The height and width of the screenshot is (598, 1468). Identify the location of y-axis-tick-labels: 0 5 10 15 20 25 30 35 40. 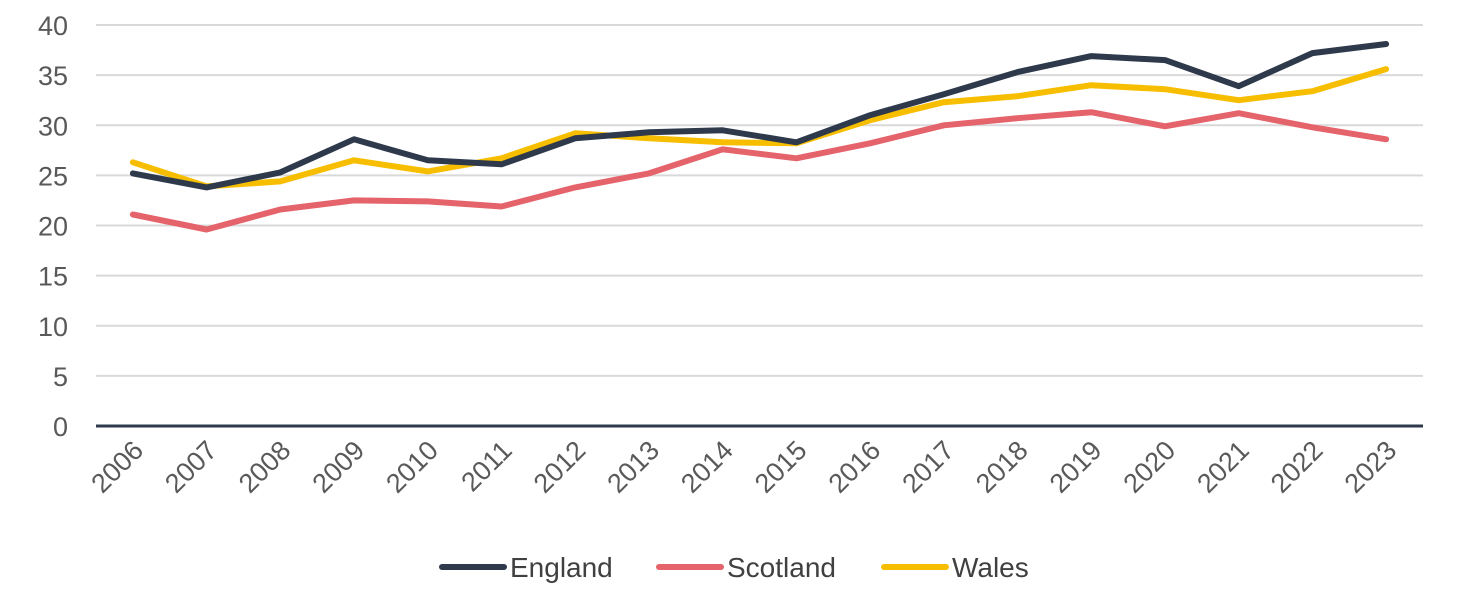
(53, 226).